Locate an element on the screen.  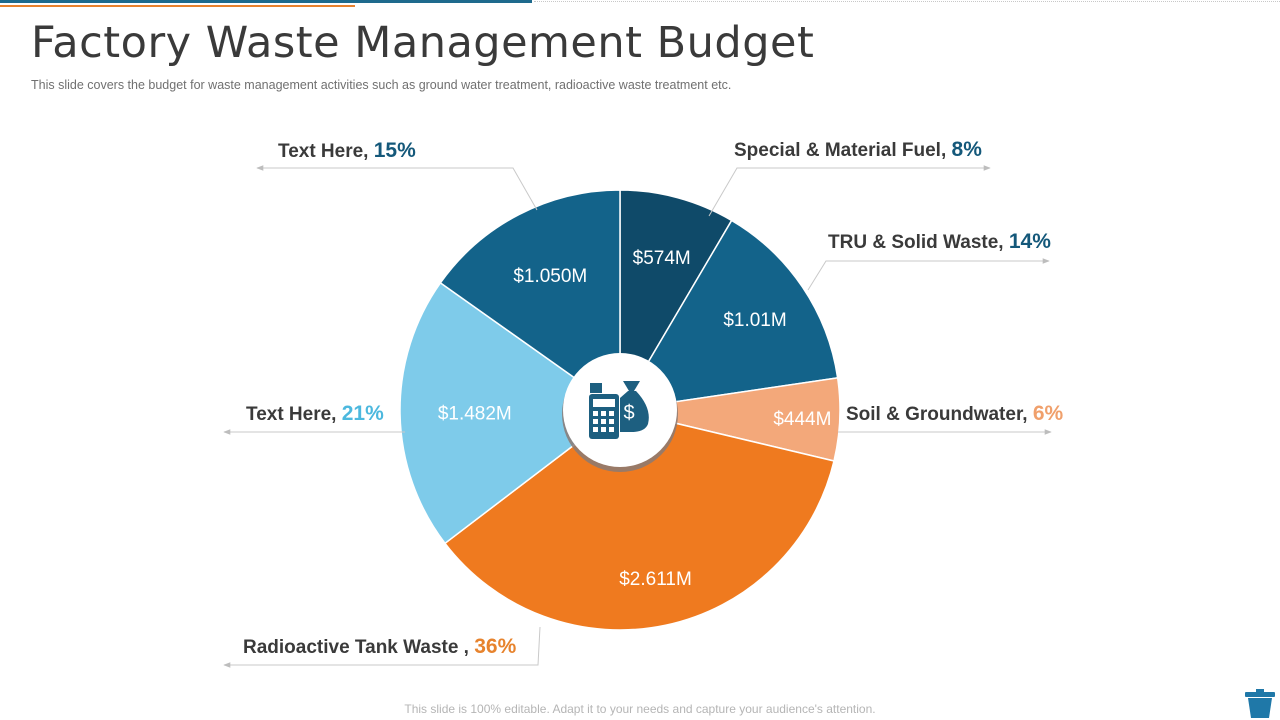
slice-value-label: $1.01M is located at coordinates (754, 320).